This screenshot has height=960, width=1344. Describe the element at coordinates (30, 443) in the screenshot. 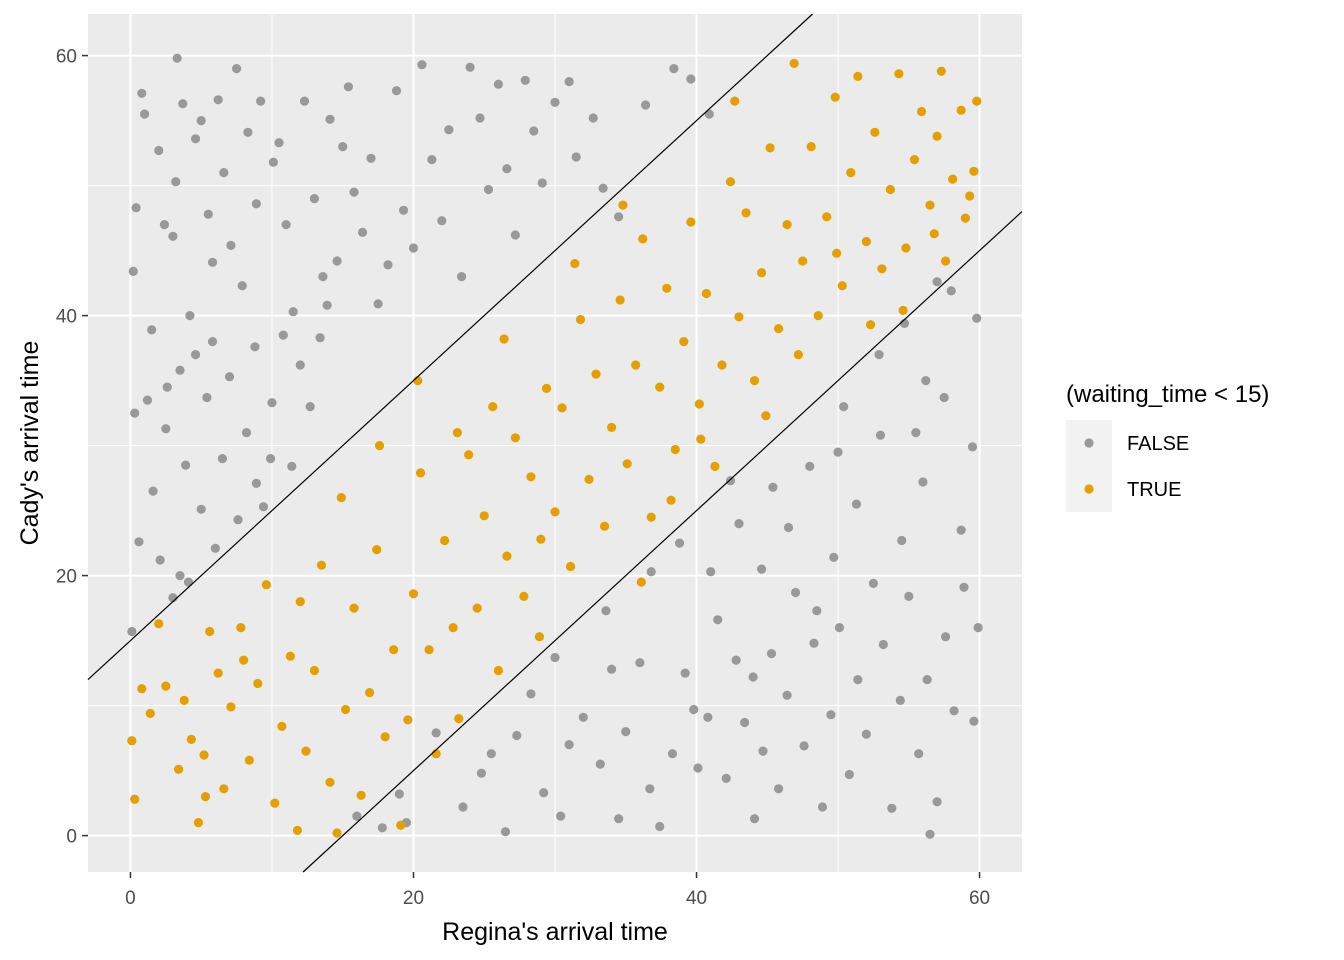

I see `y-axis-title: Cady's arrival time` at that location.